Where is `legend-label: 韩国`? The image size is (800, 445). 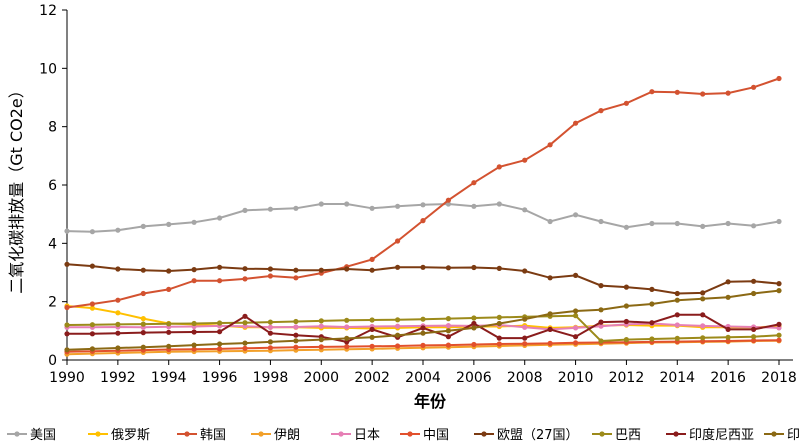 legend-label: 韩国 is located at coordinates (213, 435).